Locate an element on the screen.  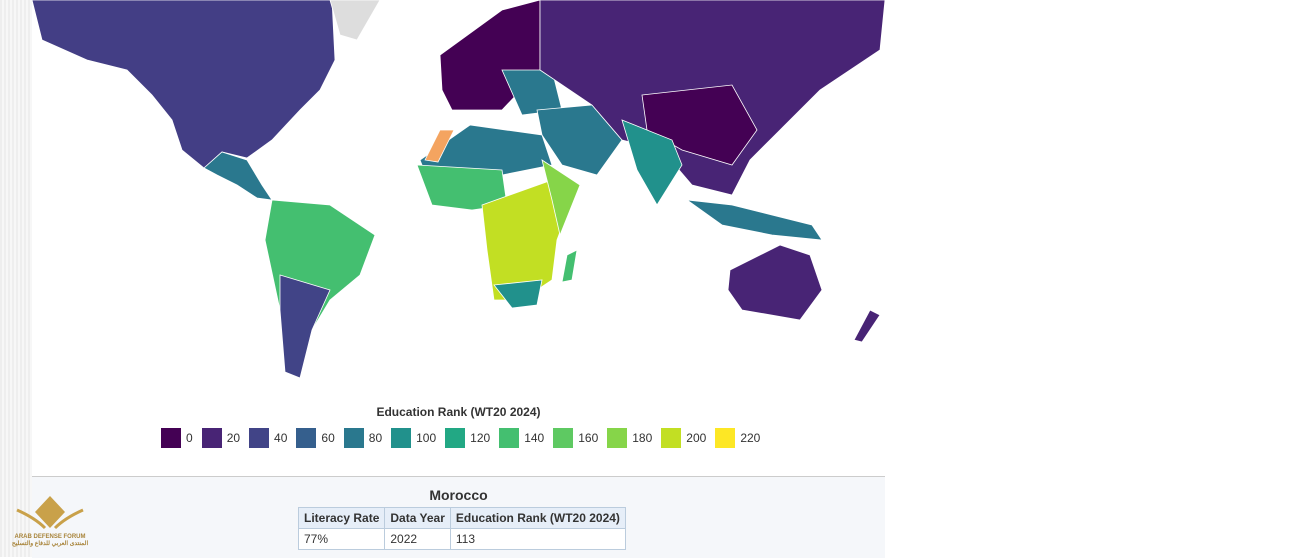
table-header: Data Year is located at coordinates (417, 518).